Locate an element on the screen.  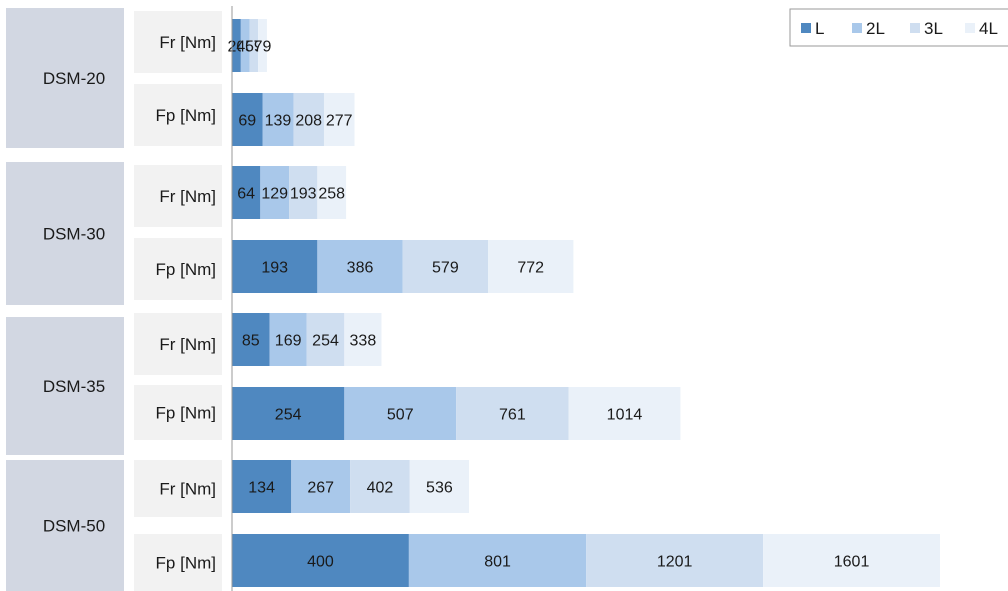
bar-value-label: 79 is located at coordinates (263, 47).